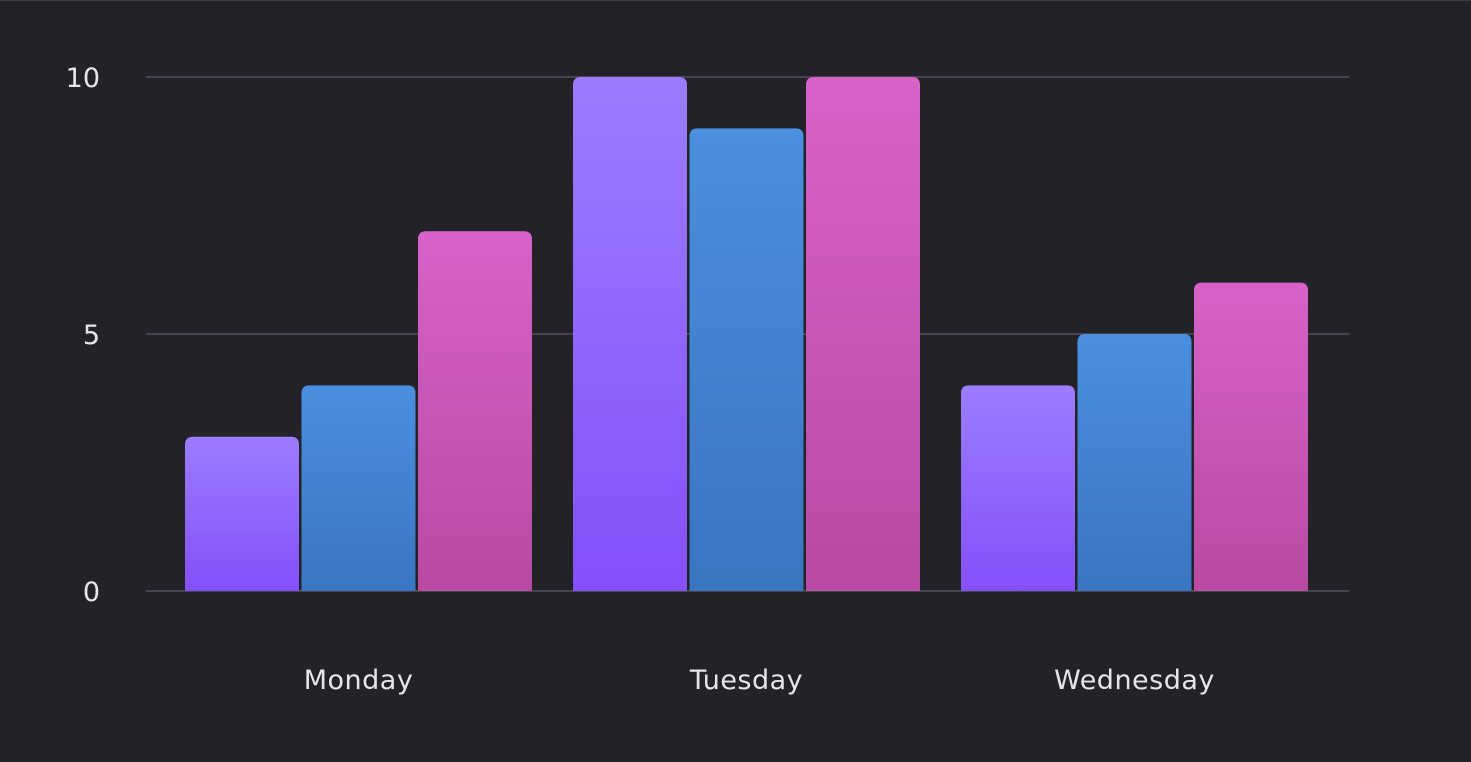 Image resolution: width=1471 pixels, height=762 pixels. What do you see at coordinates (359, 680) in the screenshot?
I see `x-tick-label-monday: Monday` at bounding box center [359, 680].